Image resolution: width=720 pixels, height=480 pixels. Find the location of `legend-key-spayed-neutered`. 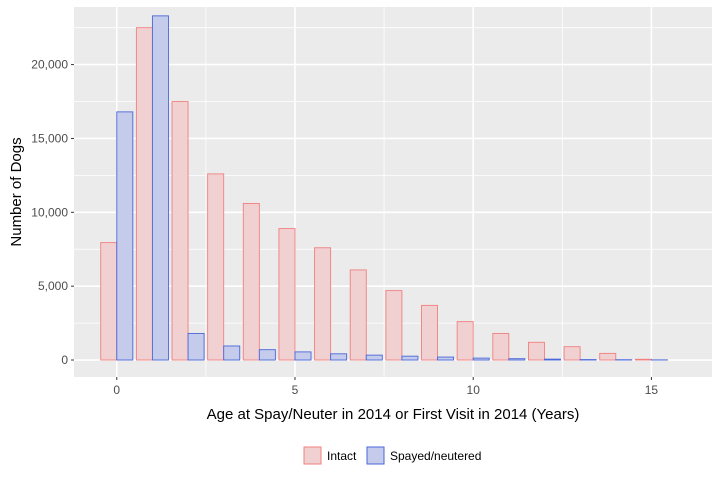

legend-key-spayed-neutered is located at coordinates (375, 455).